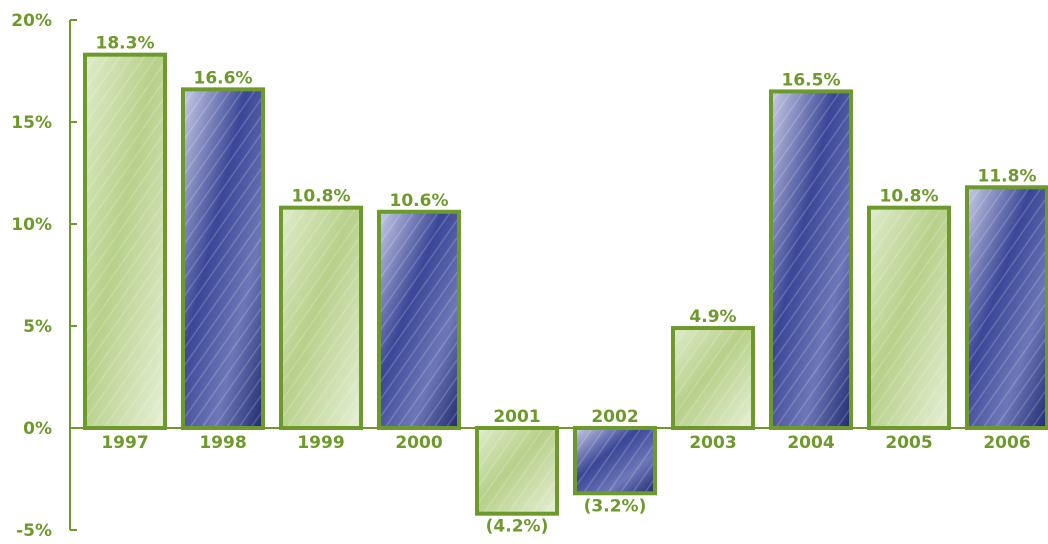  What do you see at coordinates (222, 443) in the screenshot?
I see `category-label: 1998` at bounding box center [222, 443].